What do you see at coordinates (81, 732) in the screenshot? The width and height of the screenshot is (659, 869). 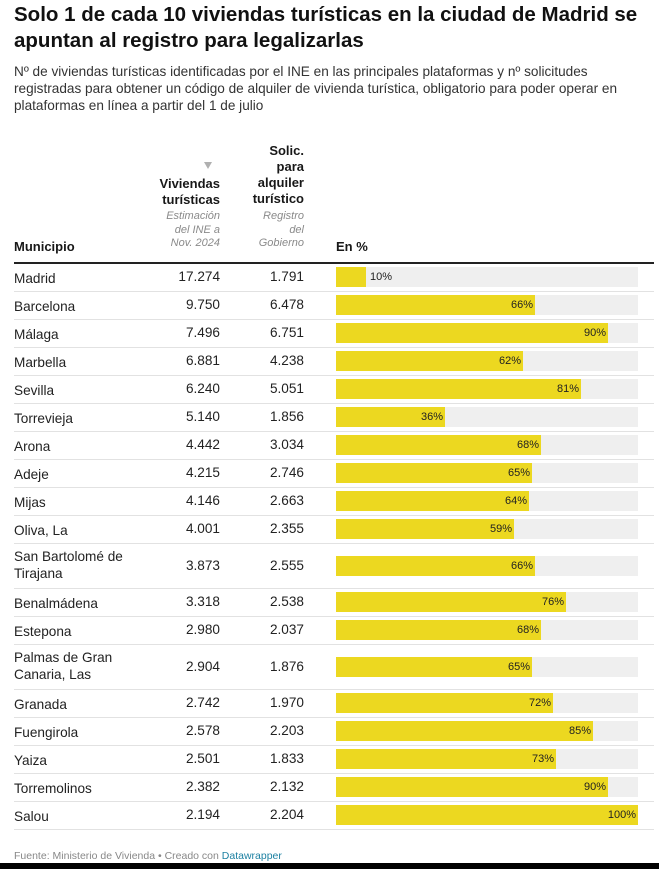 I see `municipio-cell: Fuengirola` at bounding box center [81, 732].